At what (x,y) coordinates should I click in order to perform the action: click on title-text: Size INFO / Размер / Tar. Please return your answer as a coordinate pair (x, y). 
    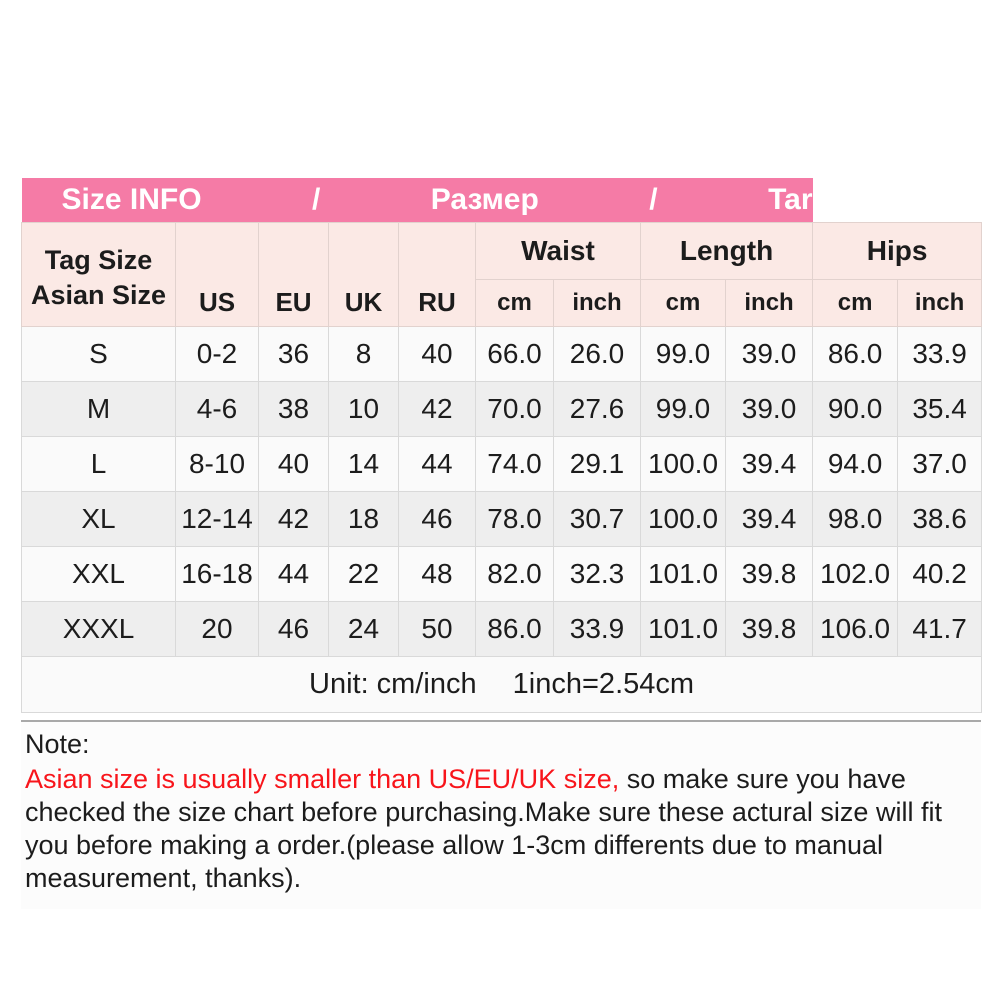
    Looking at the image, I should click on (417, 200).